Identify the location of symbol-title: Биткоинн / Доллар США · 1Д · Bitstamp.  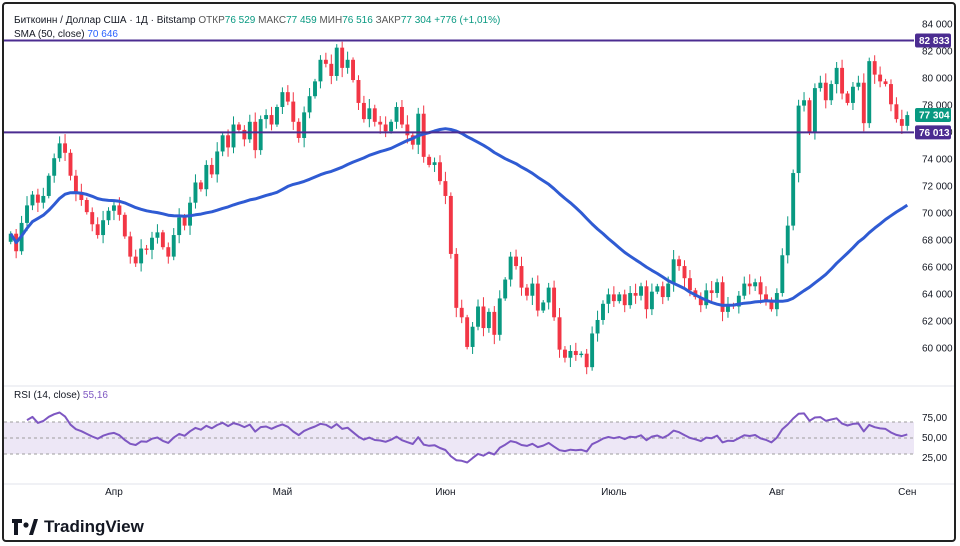
(105, 20).